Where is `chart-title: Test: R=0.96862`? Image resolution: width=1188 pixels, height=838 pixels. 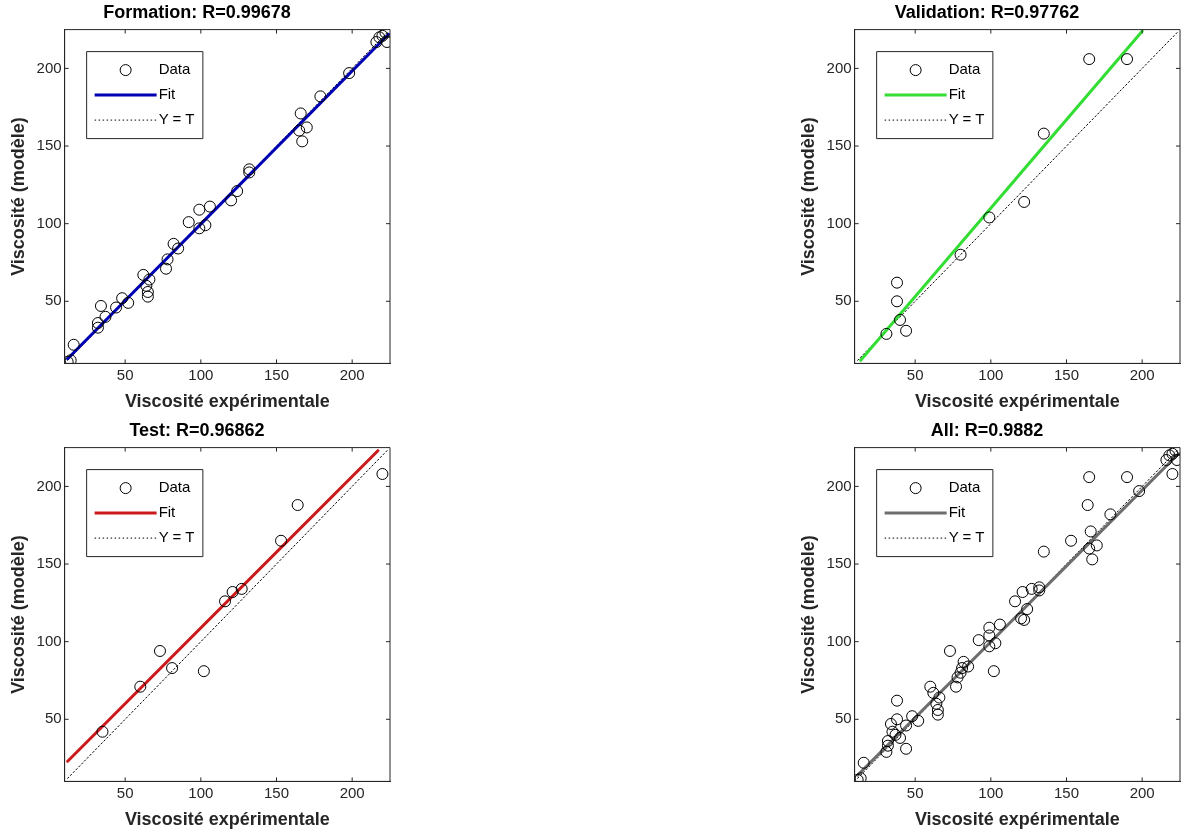 chart-title: Test: R=0.96862 is located at coordinates (197, 429).